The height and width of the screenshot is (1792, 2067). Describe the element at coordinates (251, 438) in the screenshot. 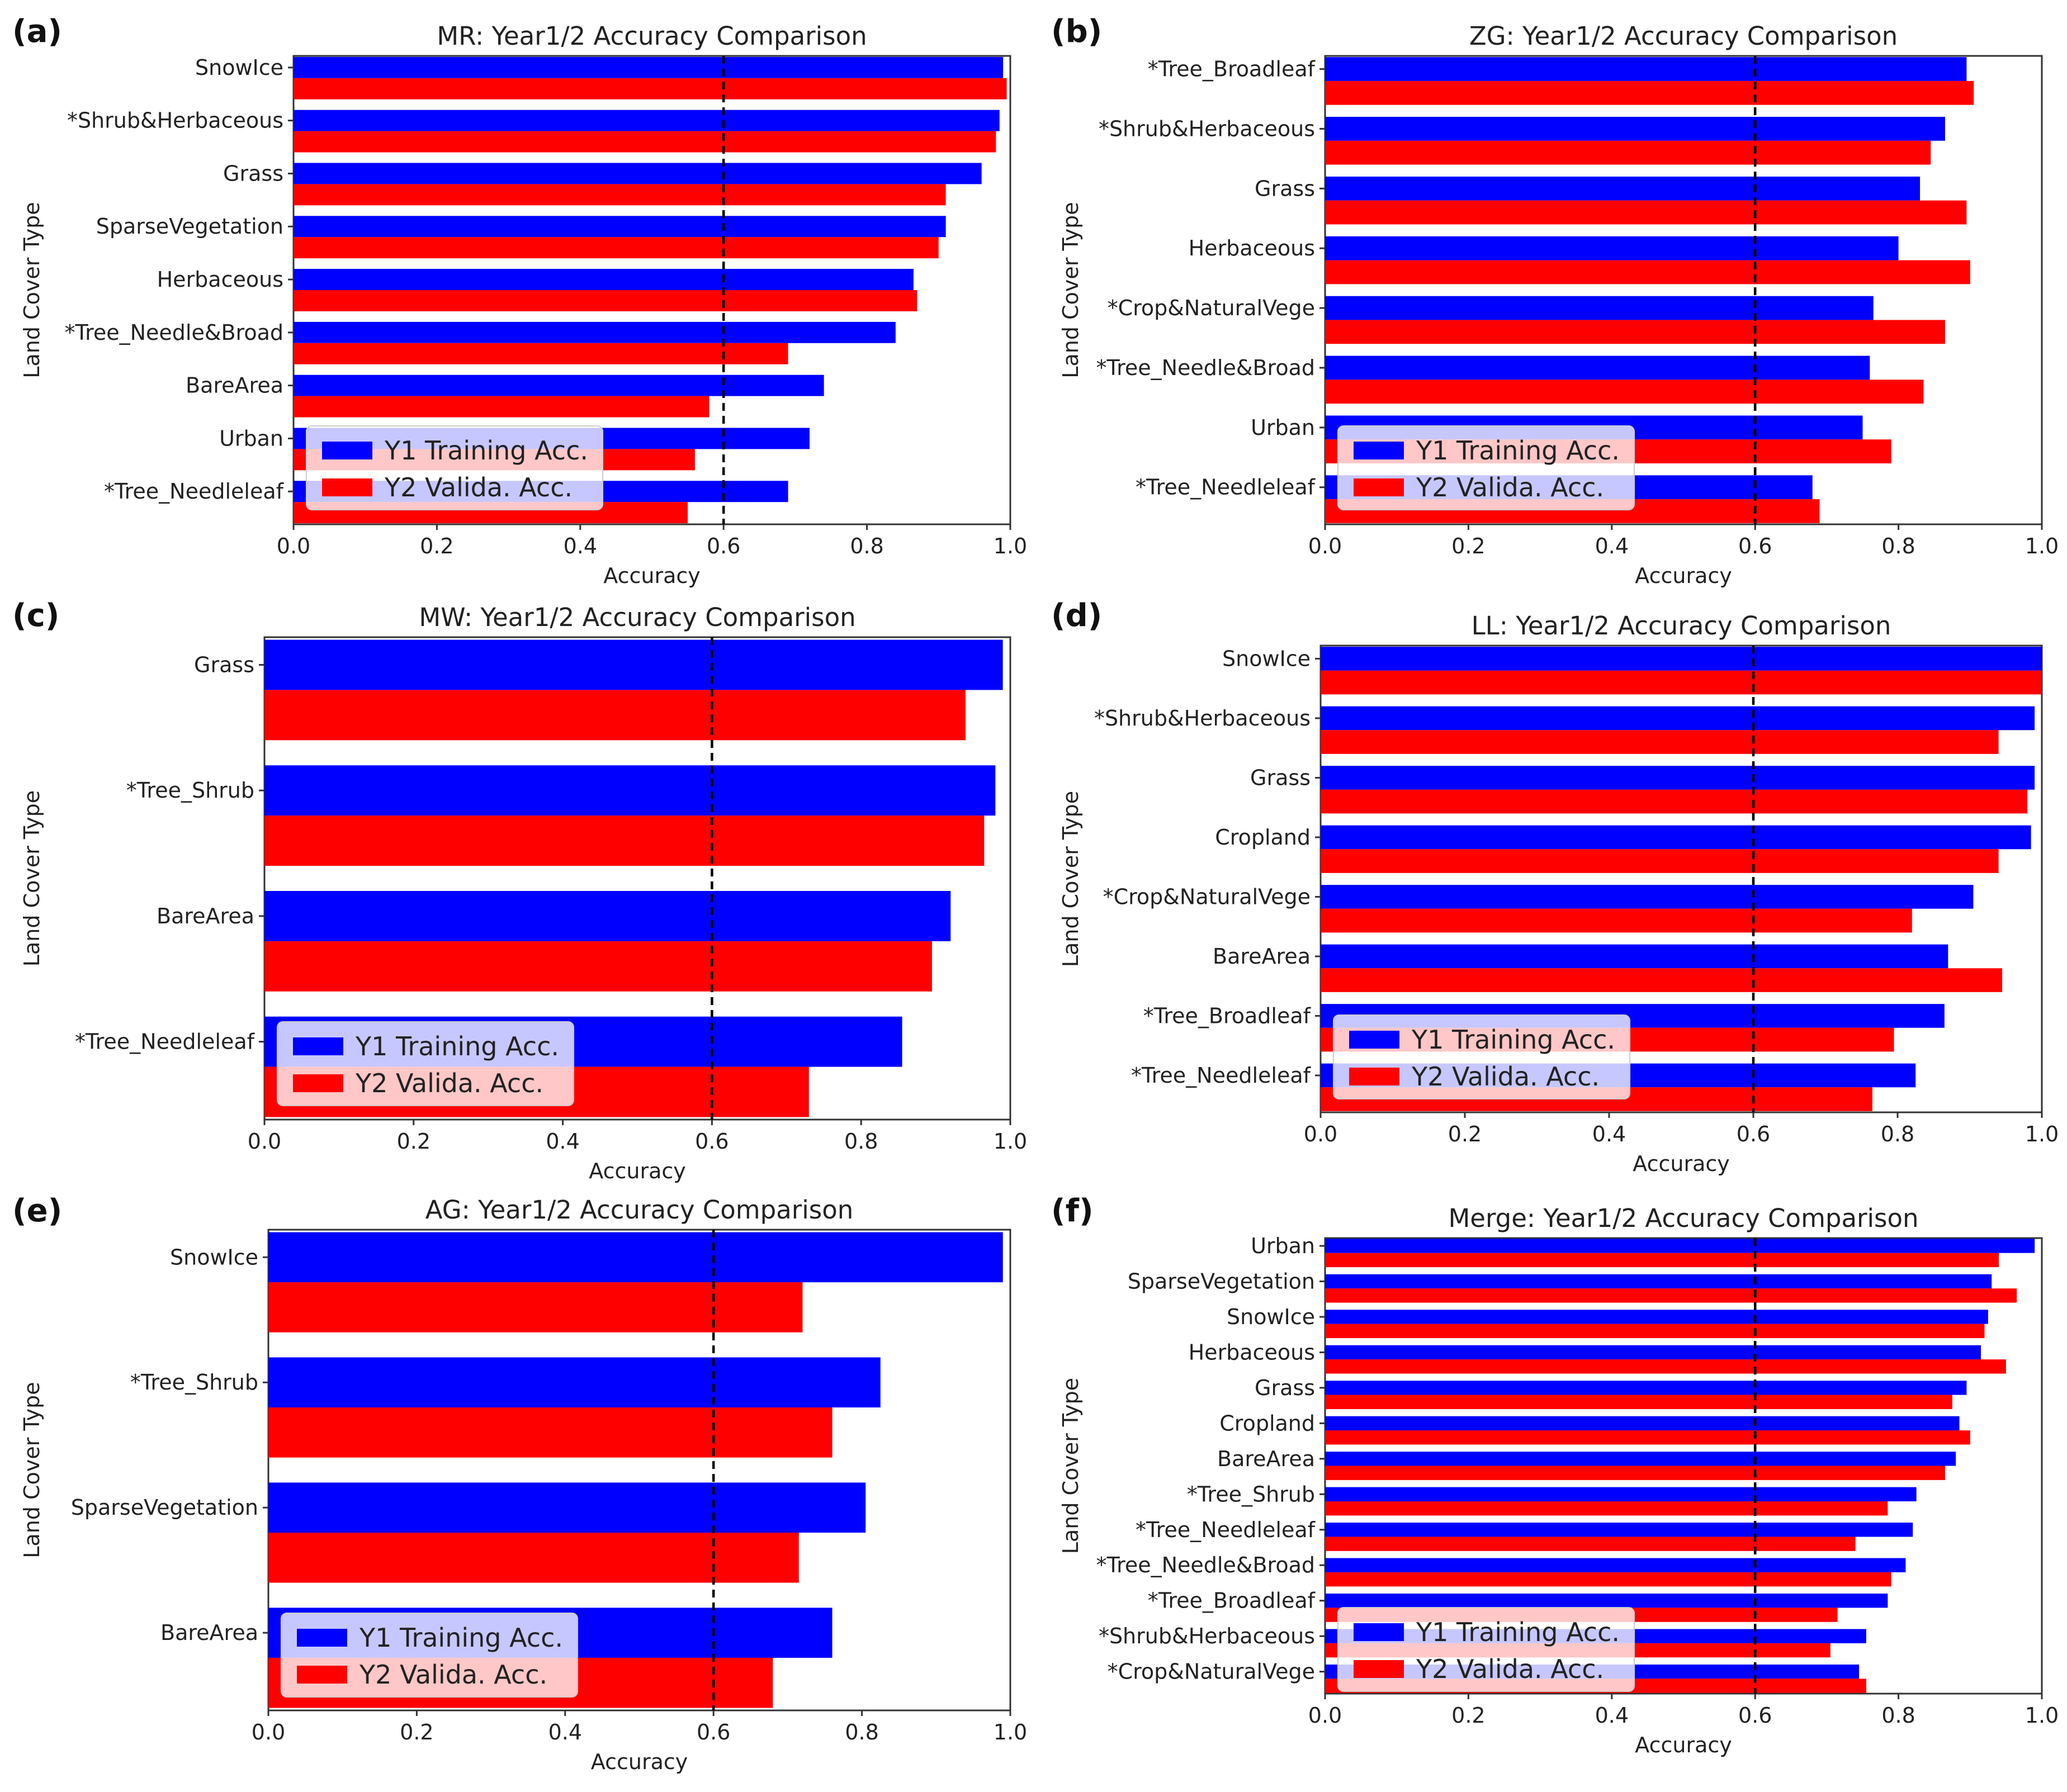

I see `category-label: Urban` at that location.